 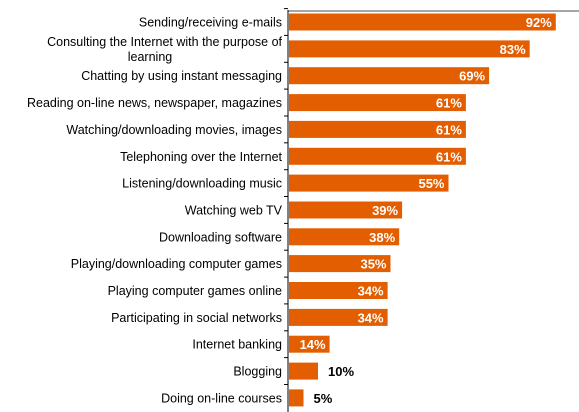 I want to click on value-label: 39%, so click(x=385, y=210).